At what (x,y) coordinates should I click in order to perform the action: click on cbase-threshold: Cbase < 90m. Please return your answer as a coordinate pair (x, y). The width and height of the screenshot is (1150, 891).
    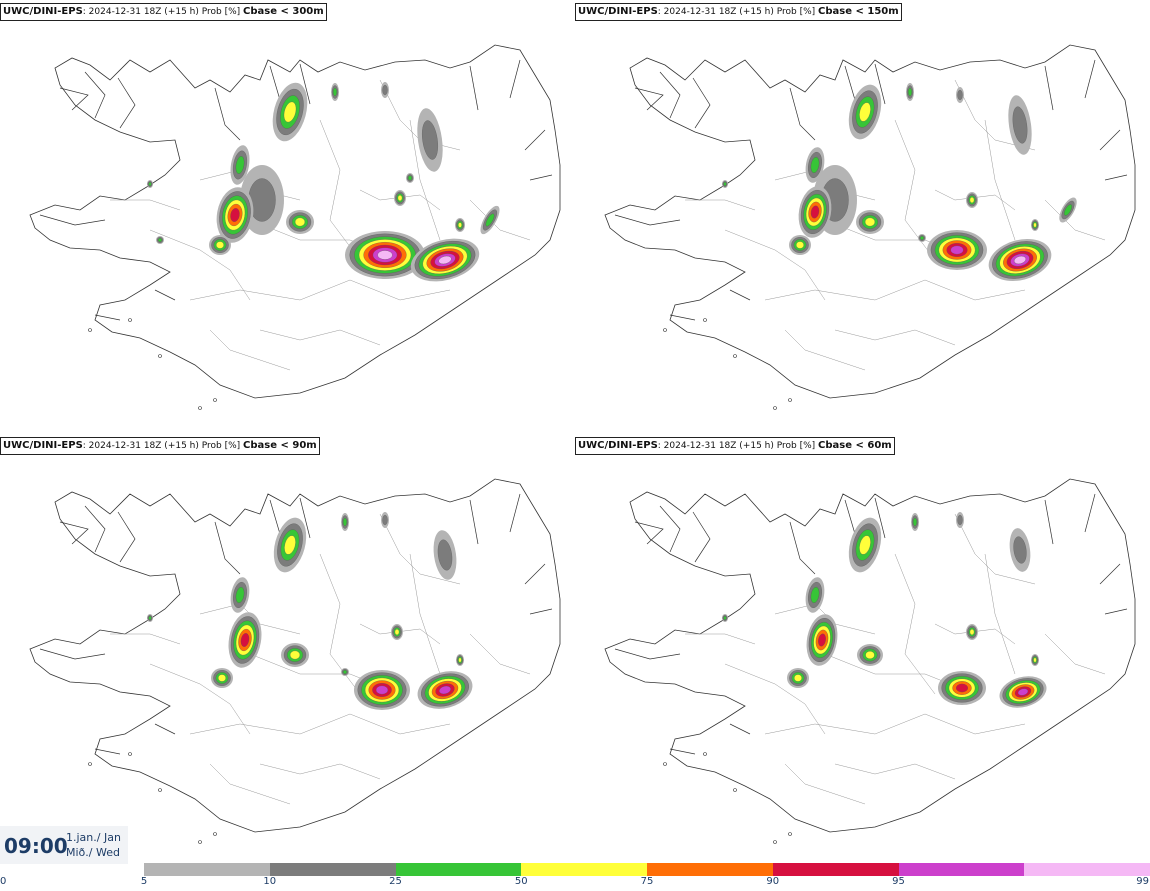
    Looking at the image, I should click on (280, 445).